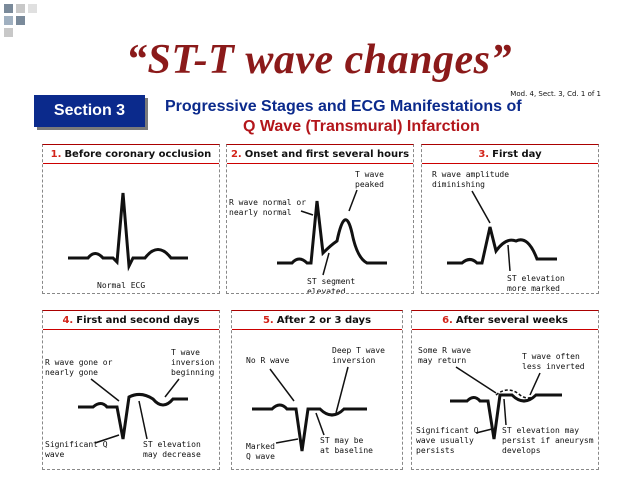 This screenshot has width=638, height=479. I want to click on annotation-develops: develops, so click(521, 450).